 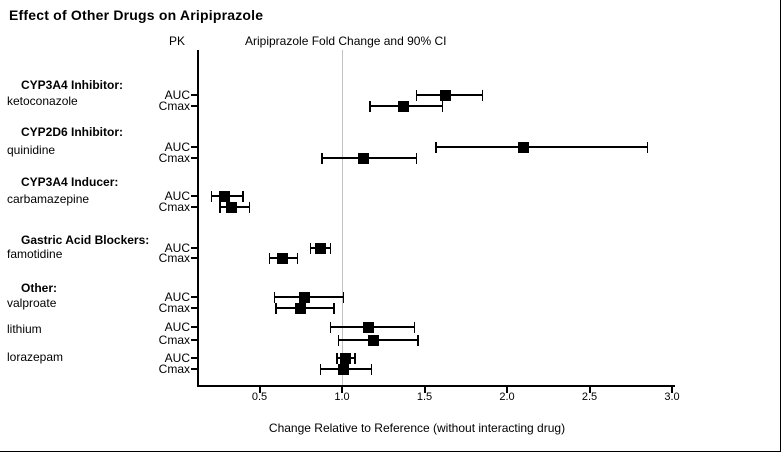 What do you see at coordinates (24, 329) in the screenshot?
I see `drug-label: lithium` at bounding box center [24, 329].